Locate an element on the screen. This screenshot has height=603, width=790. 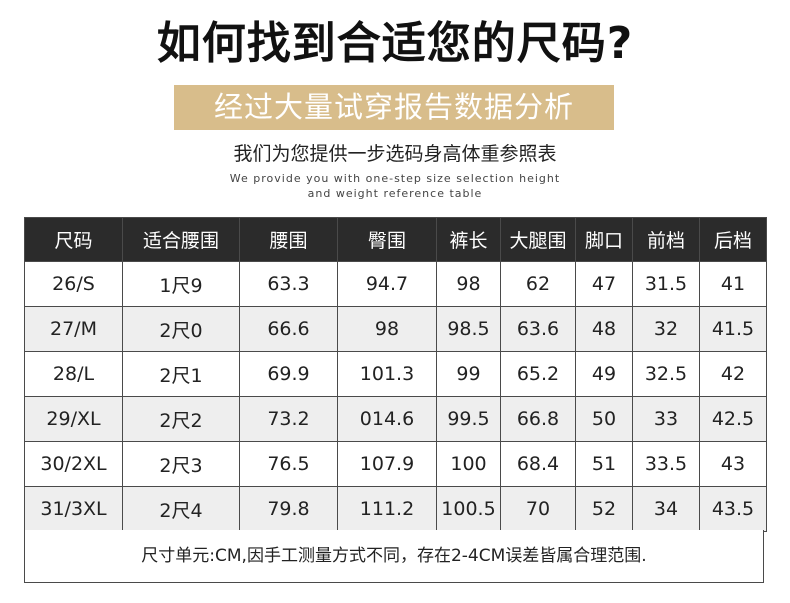
table-cell: 50 is located at coordinates (604, 419).